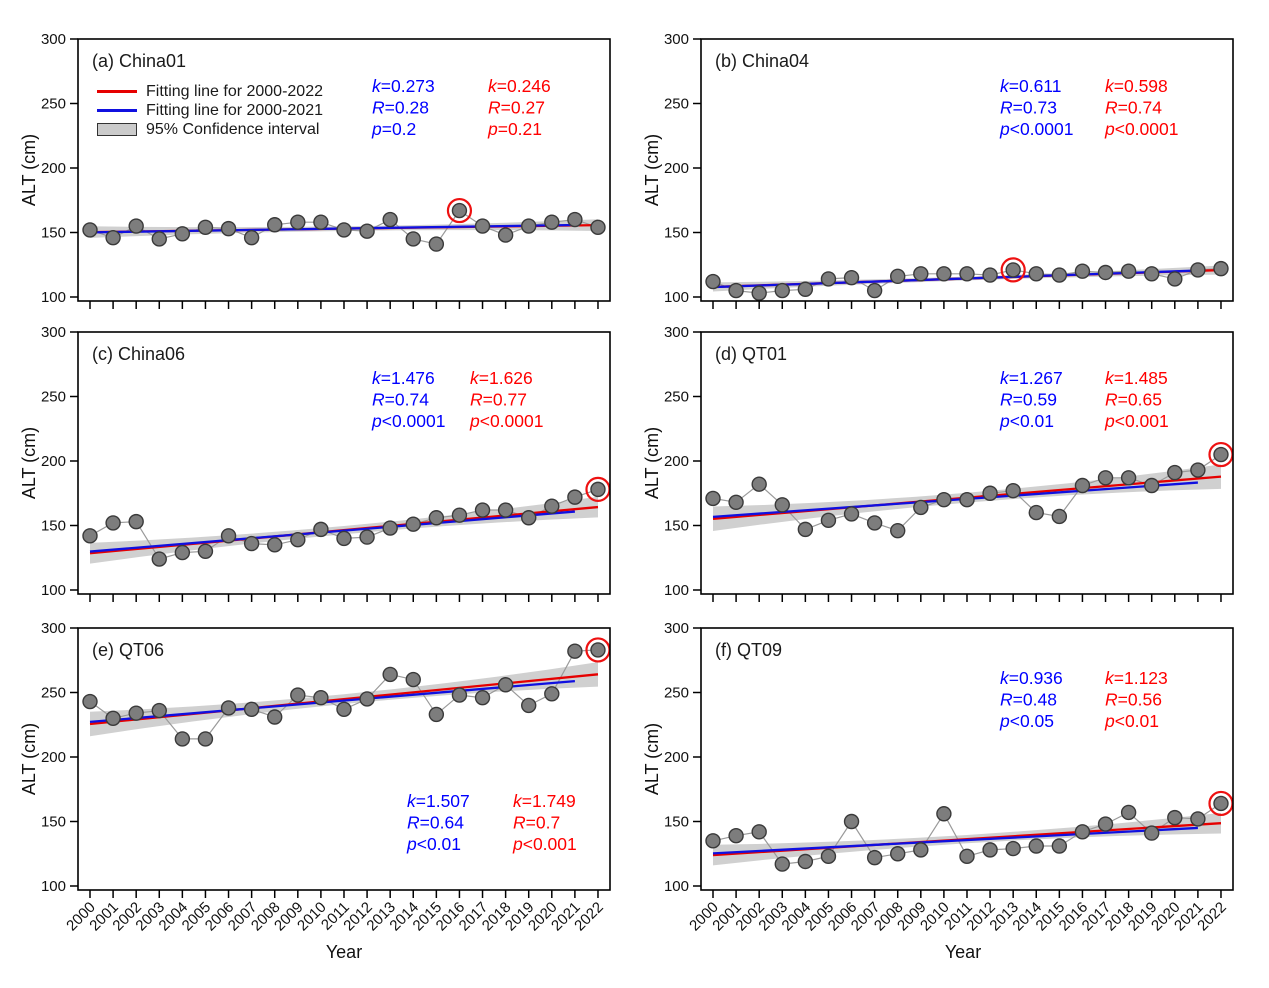 The height and width of the screenshot is (988, 1269). I want to click on panel-d-title: (d) QT01, so click(751, 354).